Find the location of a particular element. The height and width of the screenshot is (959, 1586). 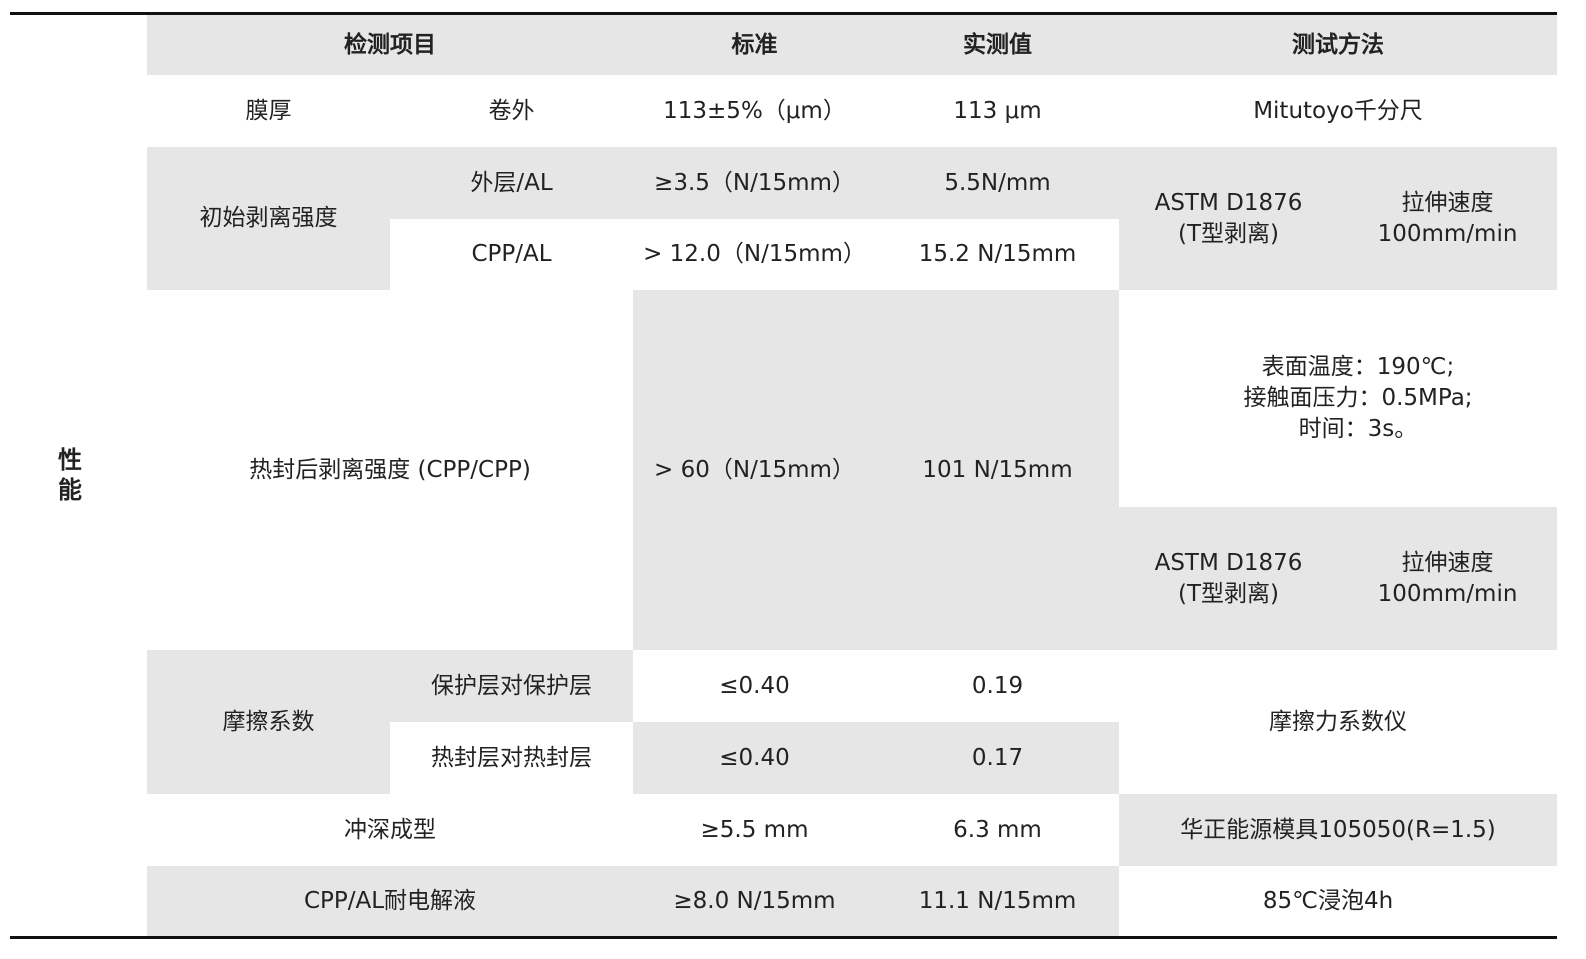

side-label-performance: 性 能 is located at coordinates (70, 475).